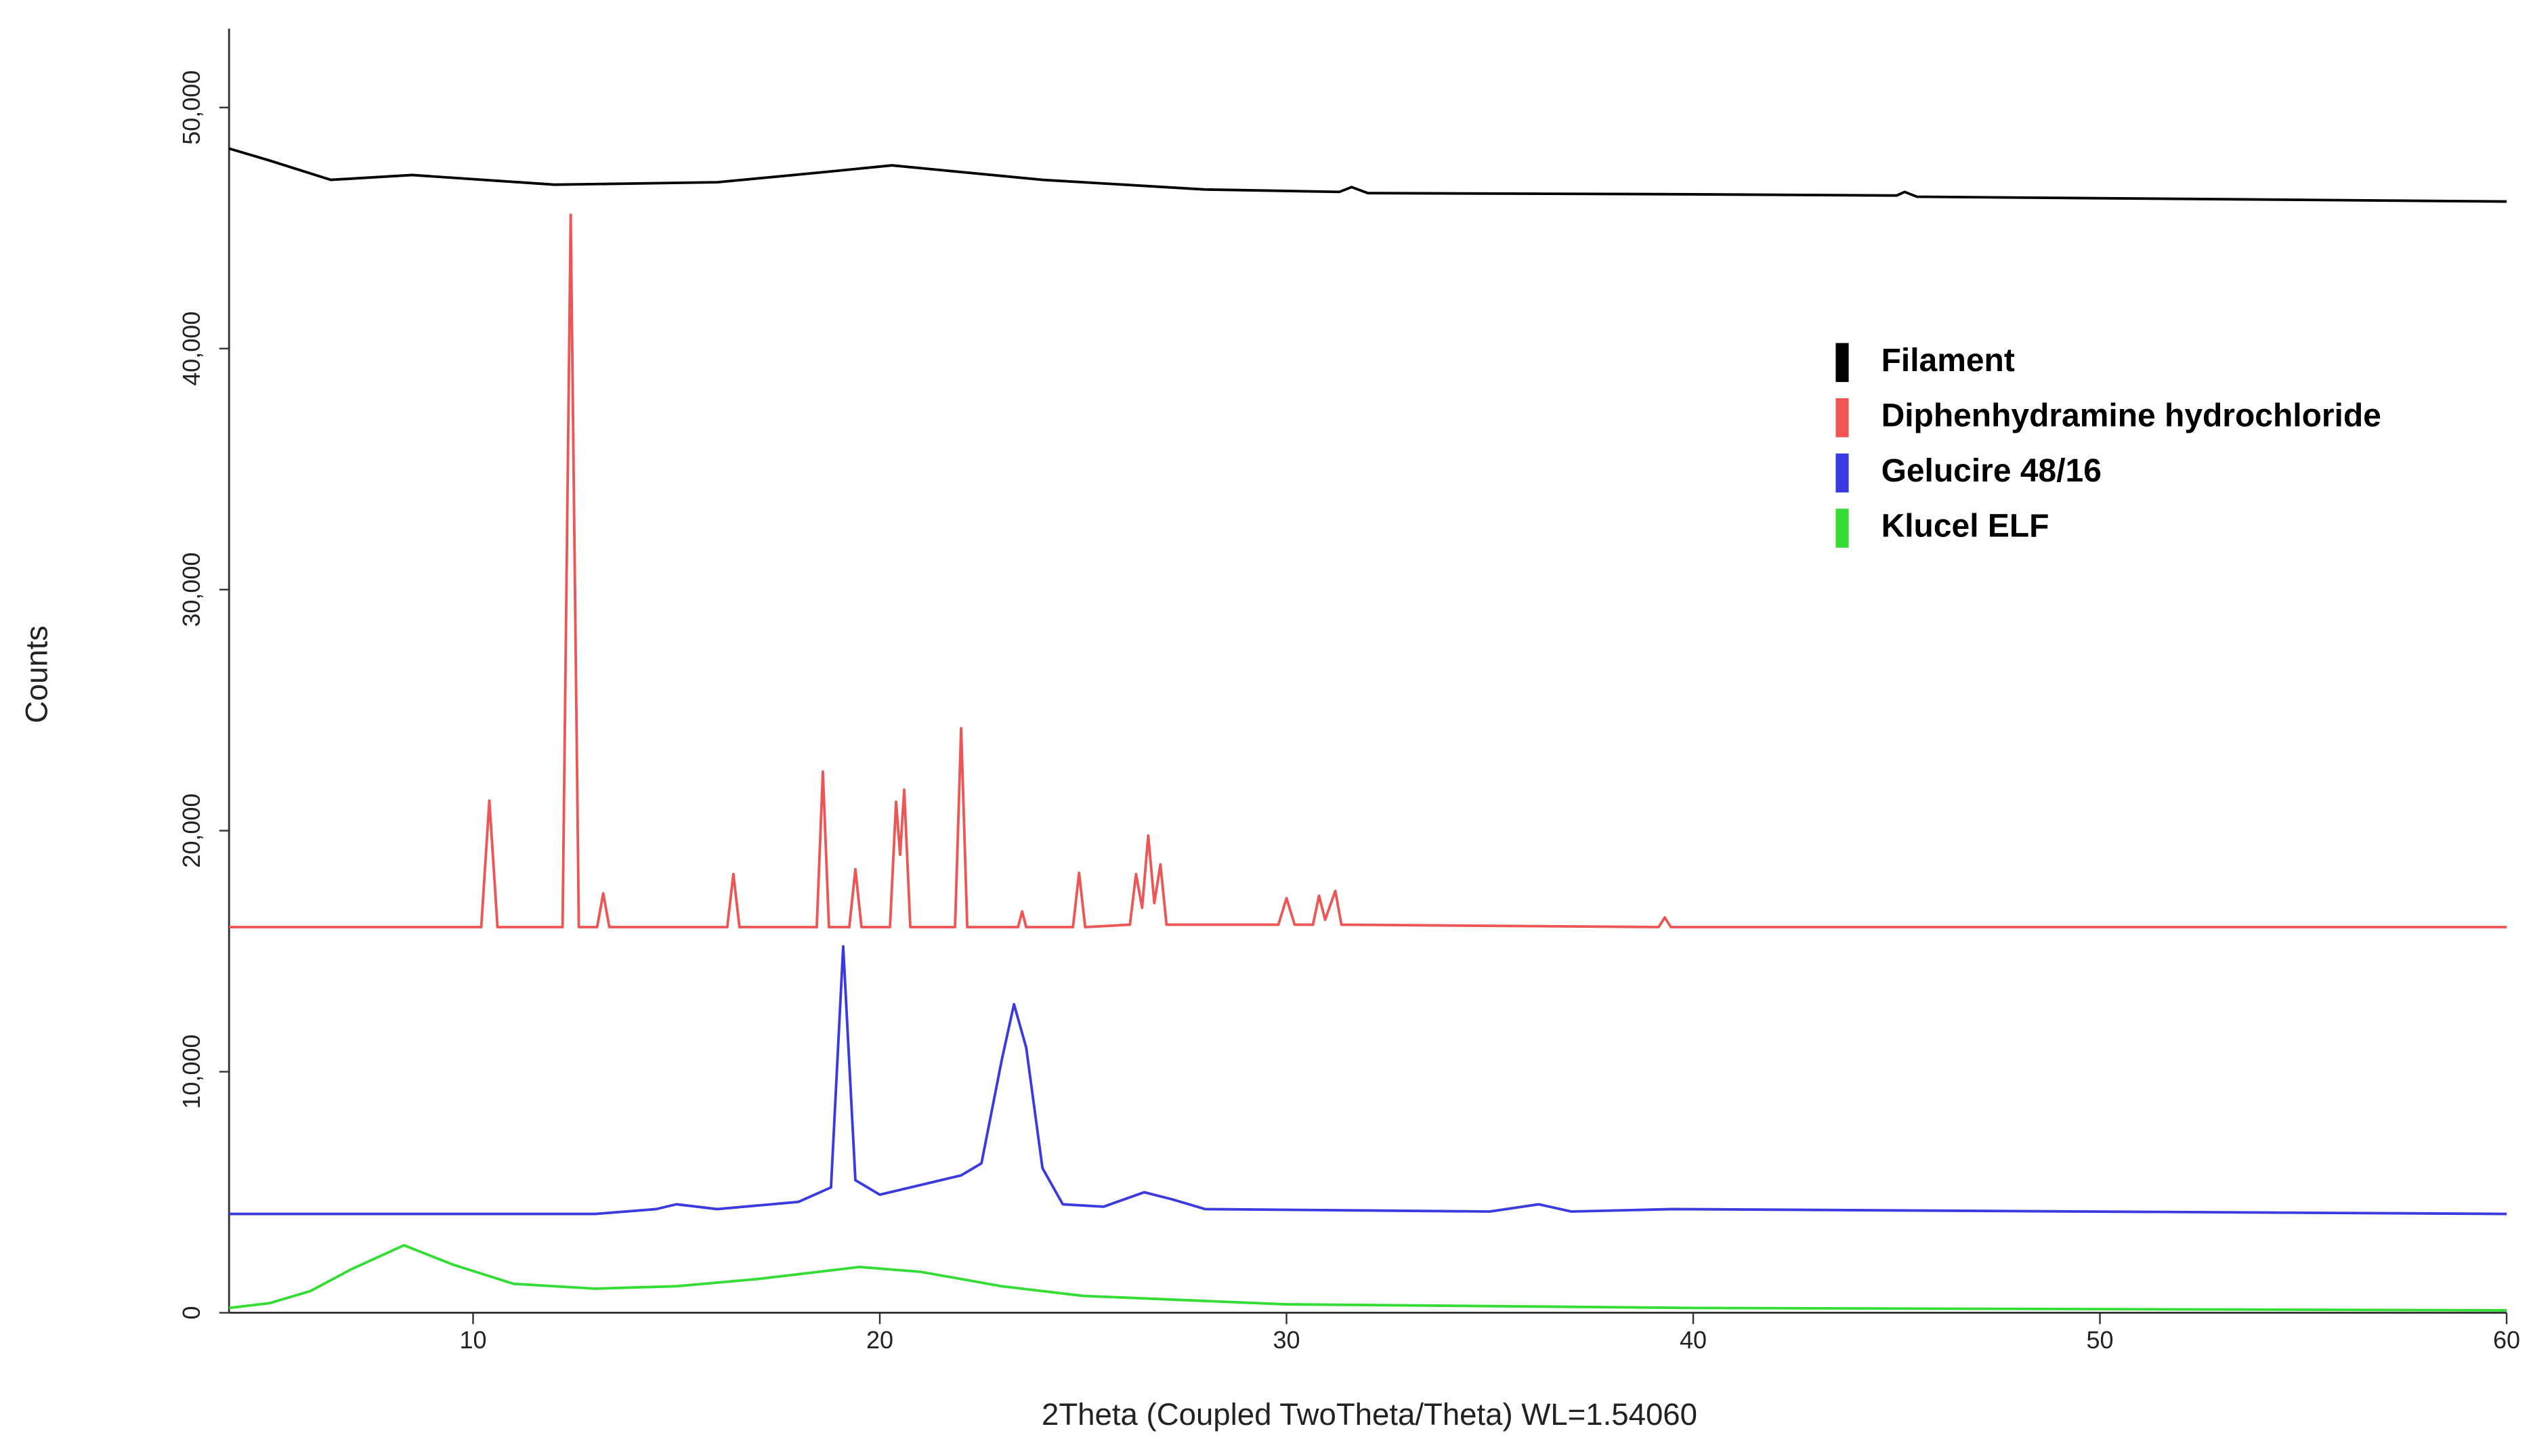 The width and height of the screenshot is (2531, 1456). Describe the element at coordinates (191, 349) in the screenshot. I see `y-tick-label: 40,000` at that location.